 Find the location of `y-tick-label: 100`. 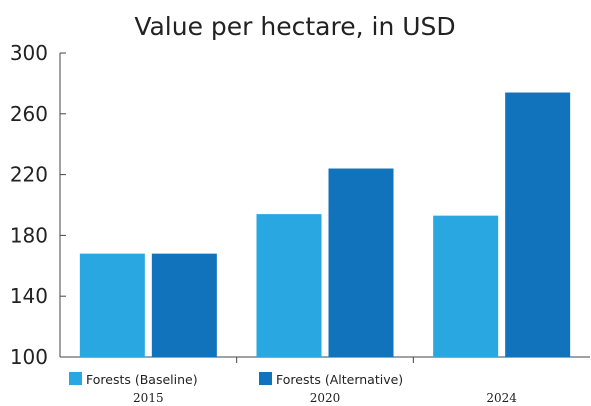

y-tick-label: 100 is located at coordinates (29, 357).